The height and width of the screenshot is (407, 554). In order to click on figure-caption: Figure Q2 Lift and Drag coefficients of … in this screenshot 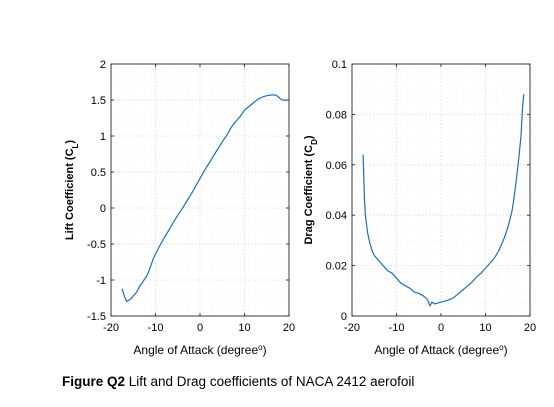, I will do `click(238, 381)`.